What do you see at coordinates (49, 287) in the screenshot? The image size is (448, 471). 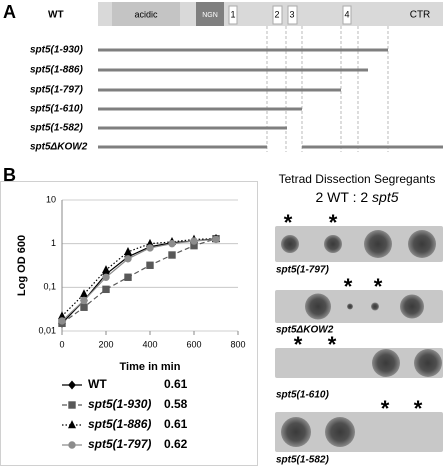 I see `y-tick-label: 0,1` at bounding box center [49, 287].